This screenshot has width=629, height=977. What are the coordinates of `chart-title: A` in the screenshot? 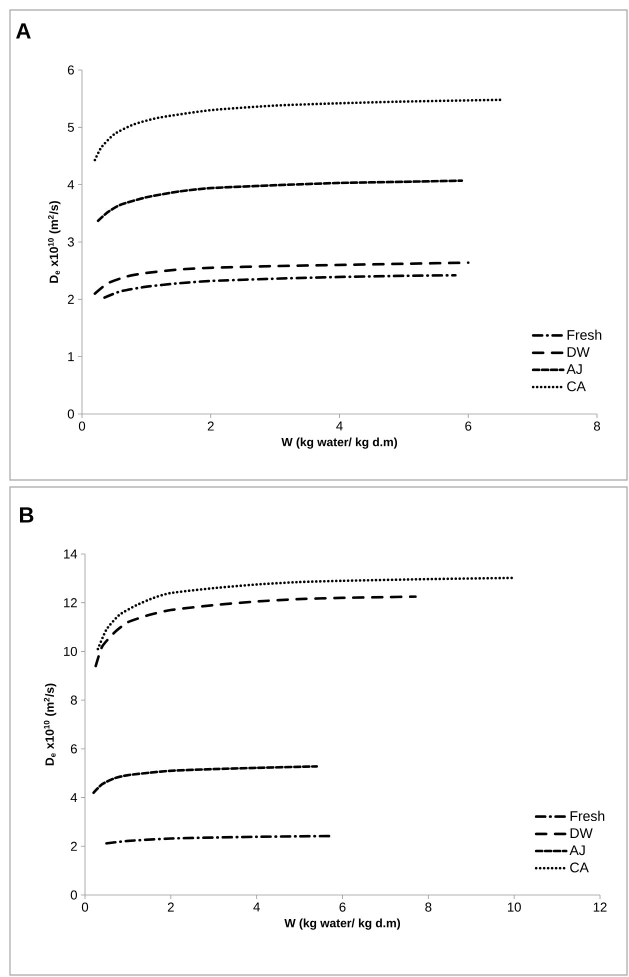 It's located at (23, 30).